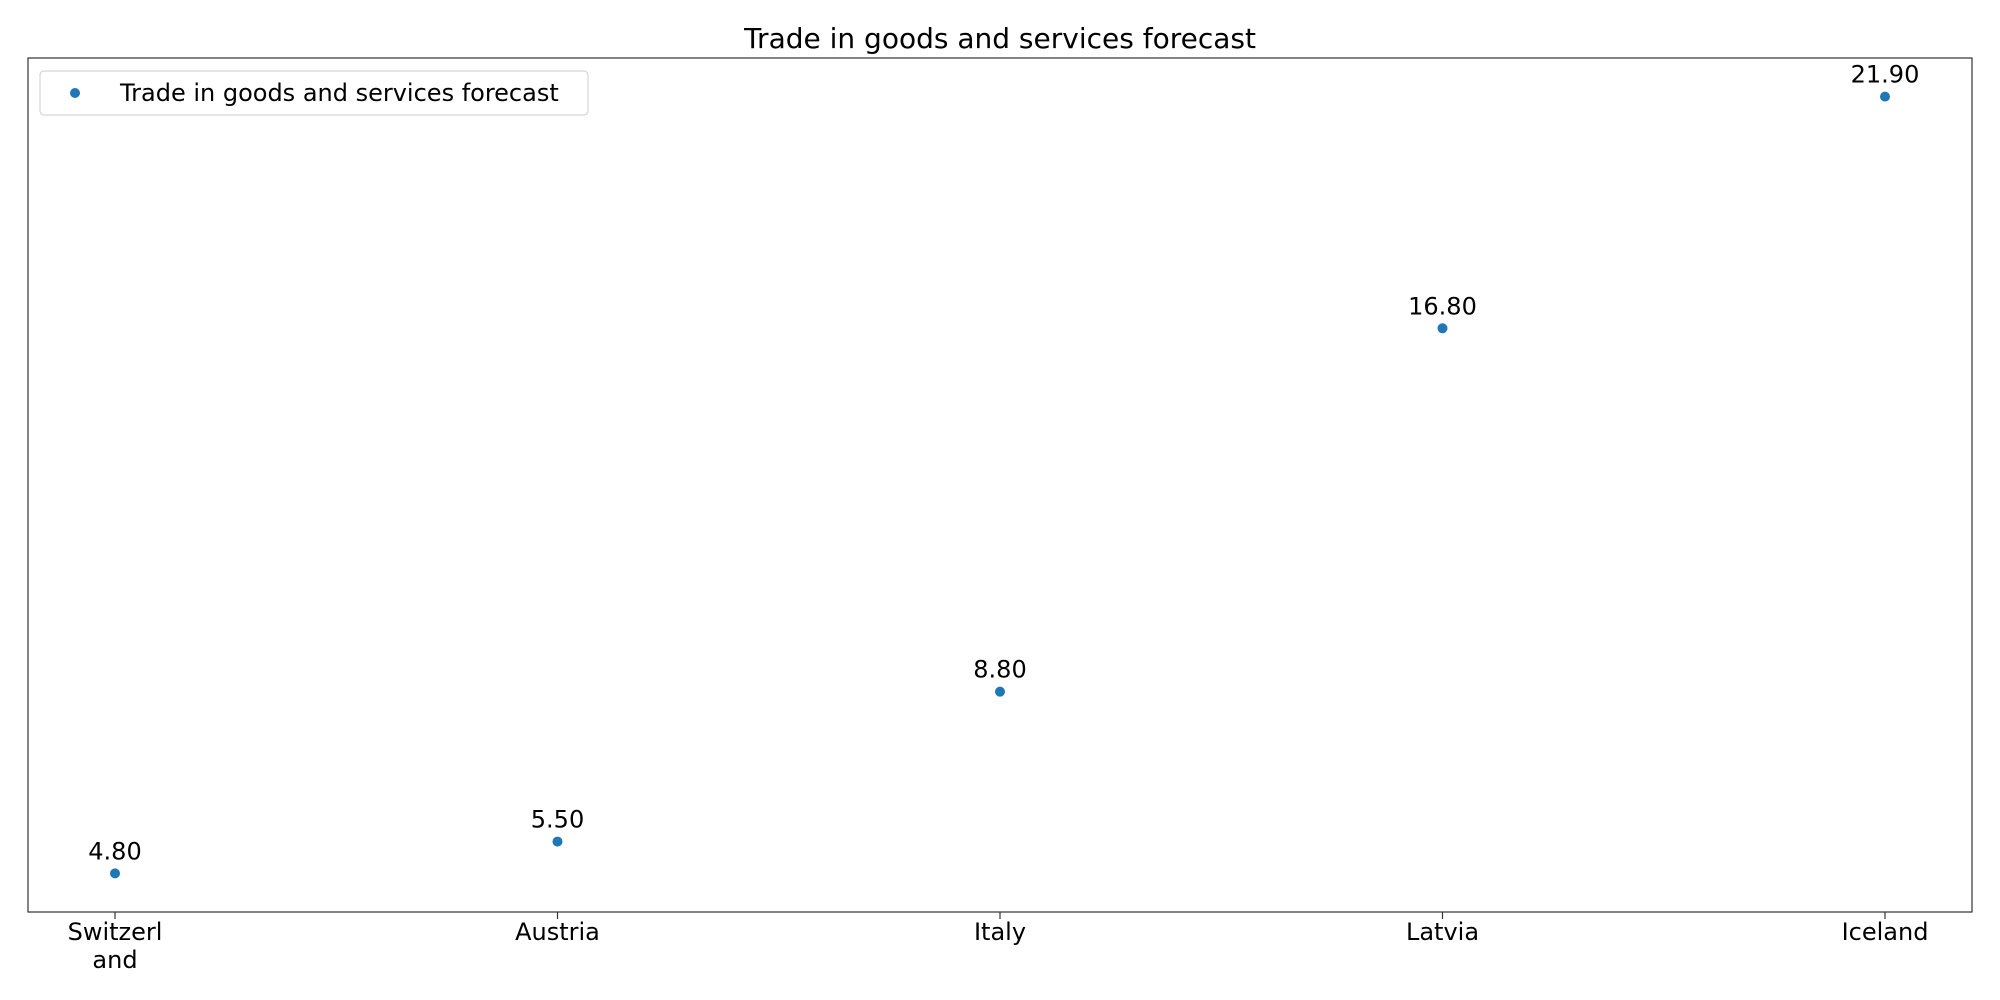  Describe the element at coordinates (1442, 306) in the screenshot. I see `data-label: 16.80` at that location.